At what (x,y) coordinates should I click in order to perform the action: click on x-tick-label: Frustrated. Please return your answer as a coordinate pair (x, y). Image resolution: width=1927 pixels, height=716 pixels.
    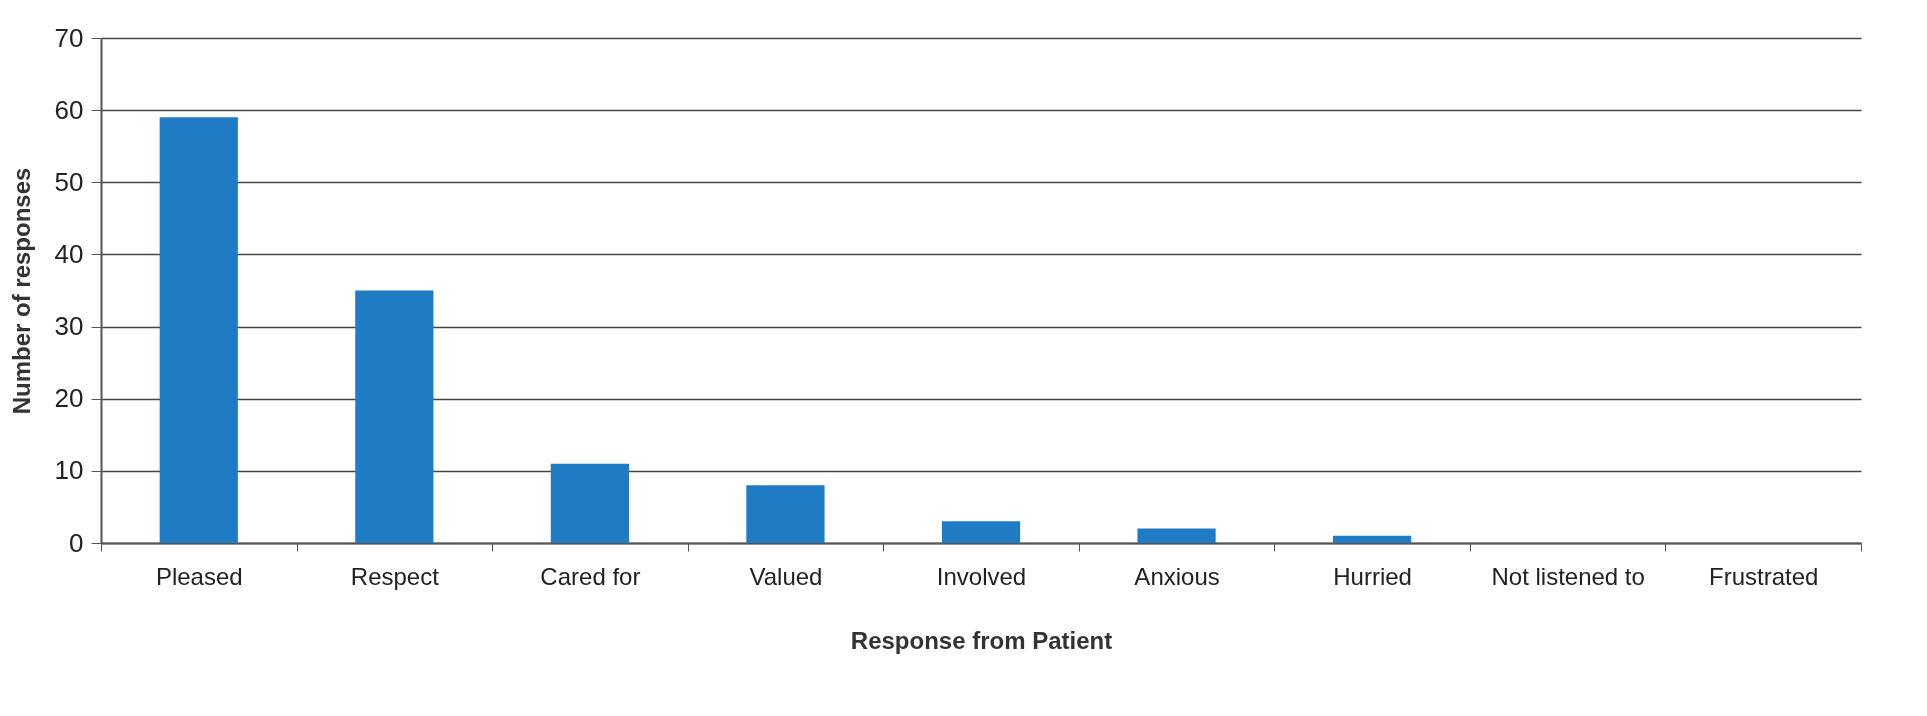
    Looking at the image, I should click on (1764, 576).